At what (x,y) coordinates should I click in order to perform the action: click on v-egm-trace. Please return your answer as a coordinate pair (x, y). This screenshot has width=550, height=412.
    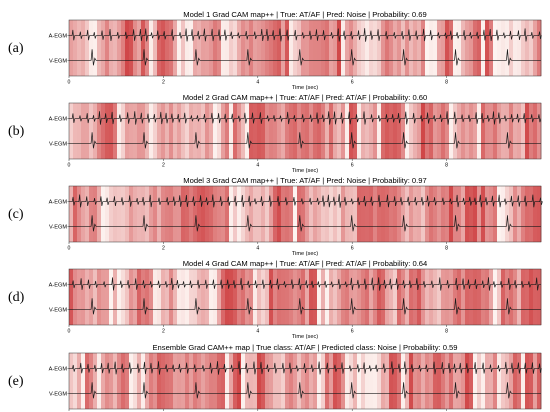
    Looking at the image, I should click on (305, 57).